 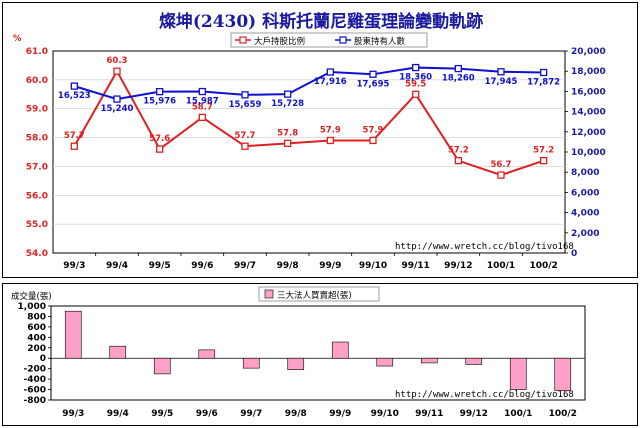 I want to click on series-2-data-label: 15,659, so click(x=245, y=105).